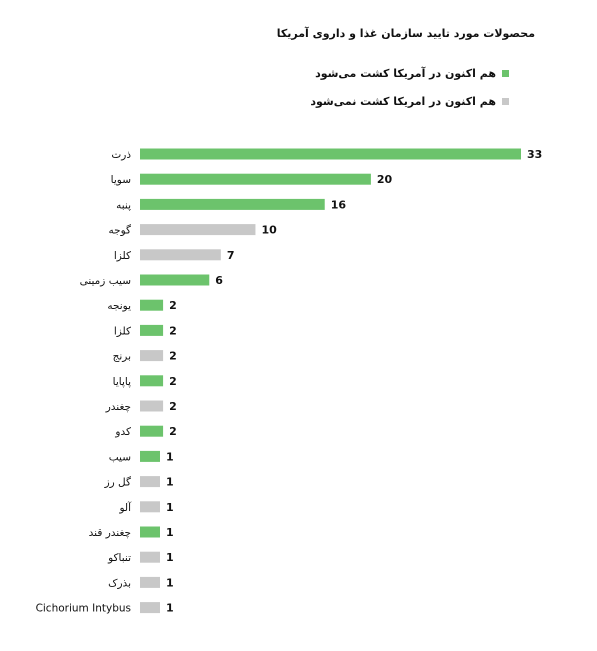 Image resolution: width=597 pixels, height=651 pixels. Describe the element at coordinates (121, 180) in the screenshot. I see `category-label-1: سویا` at that location.